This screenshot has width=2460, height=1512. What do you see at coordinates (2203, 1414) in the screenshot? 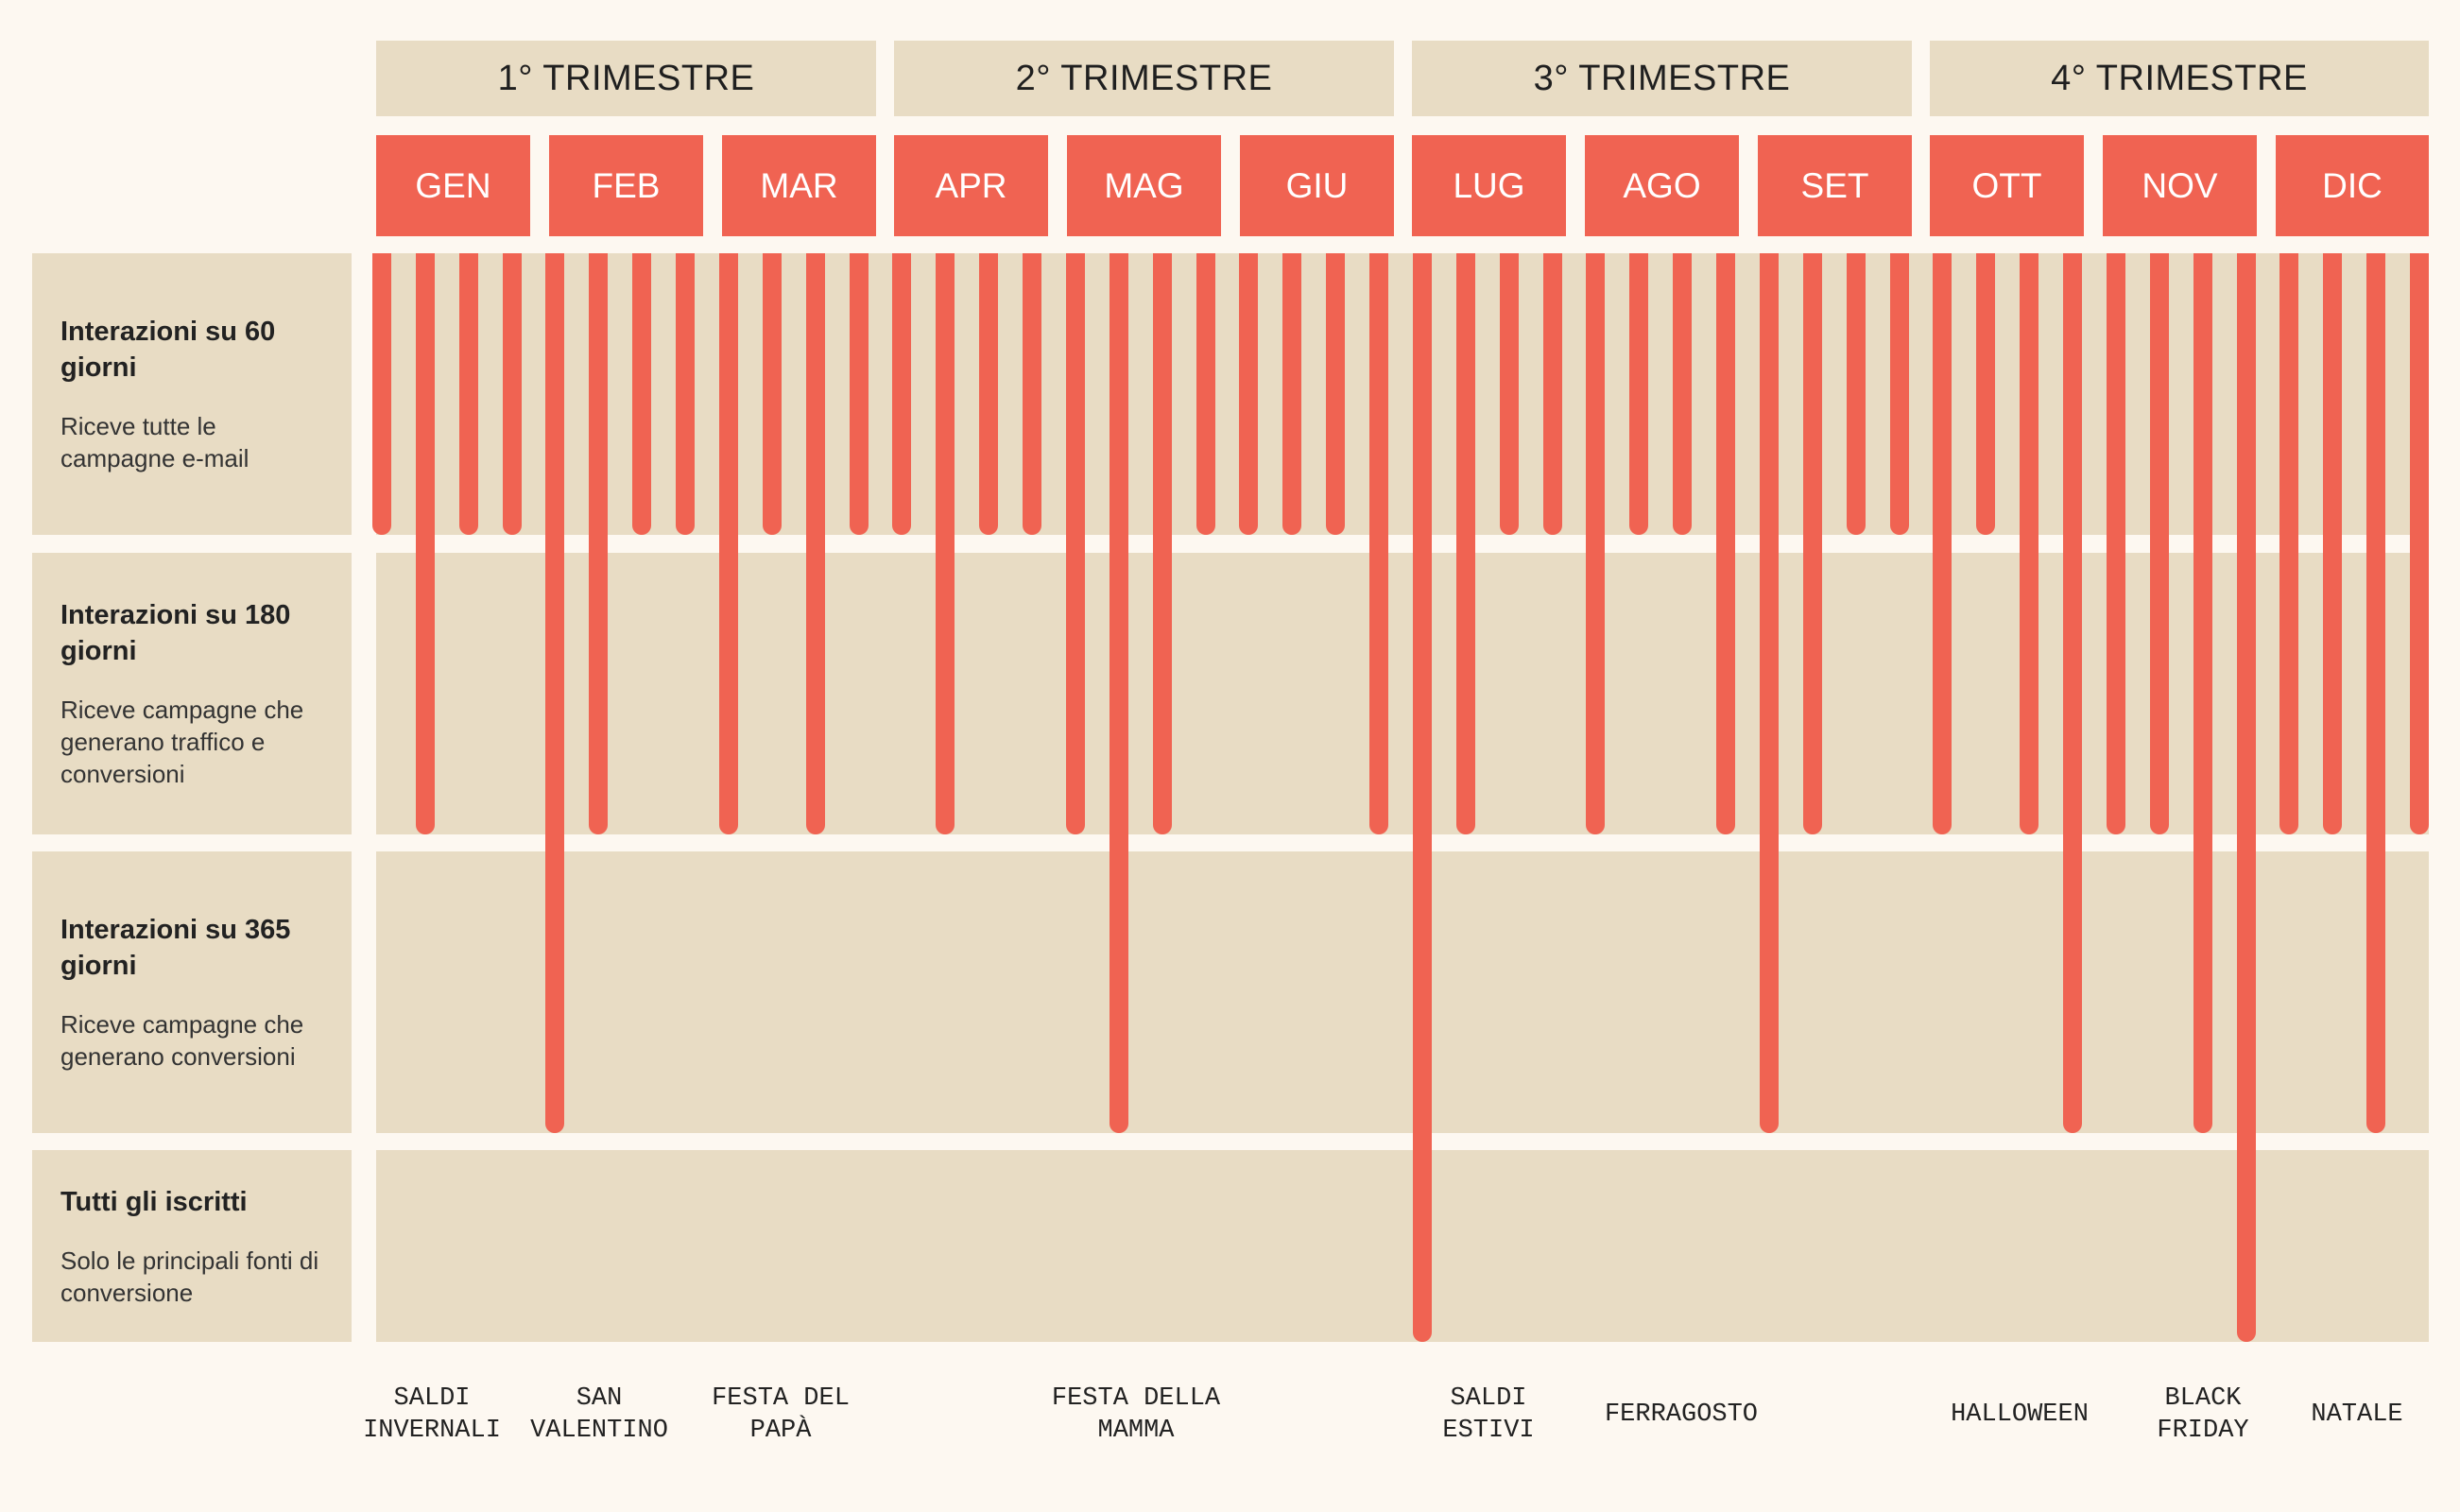
I see `event-label: BLACK FRIDAY` at bounding box center [2203, 1414].